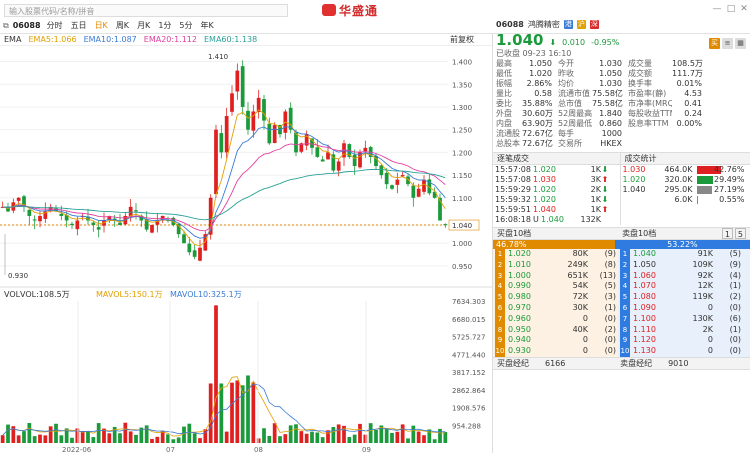  Describe the element at coordinates (744, 9) in the screenshot. I see `close-button: ✕` at that location.